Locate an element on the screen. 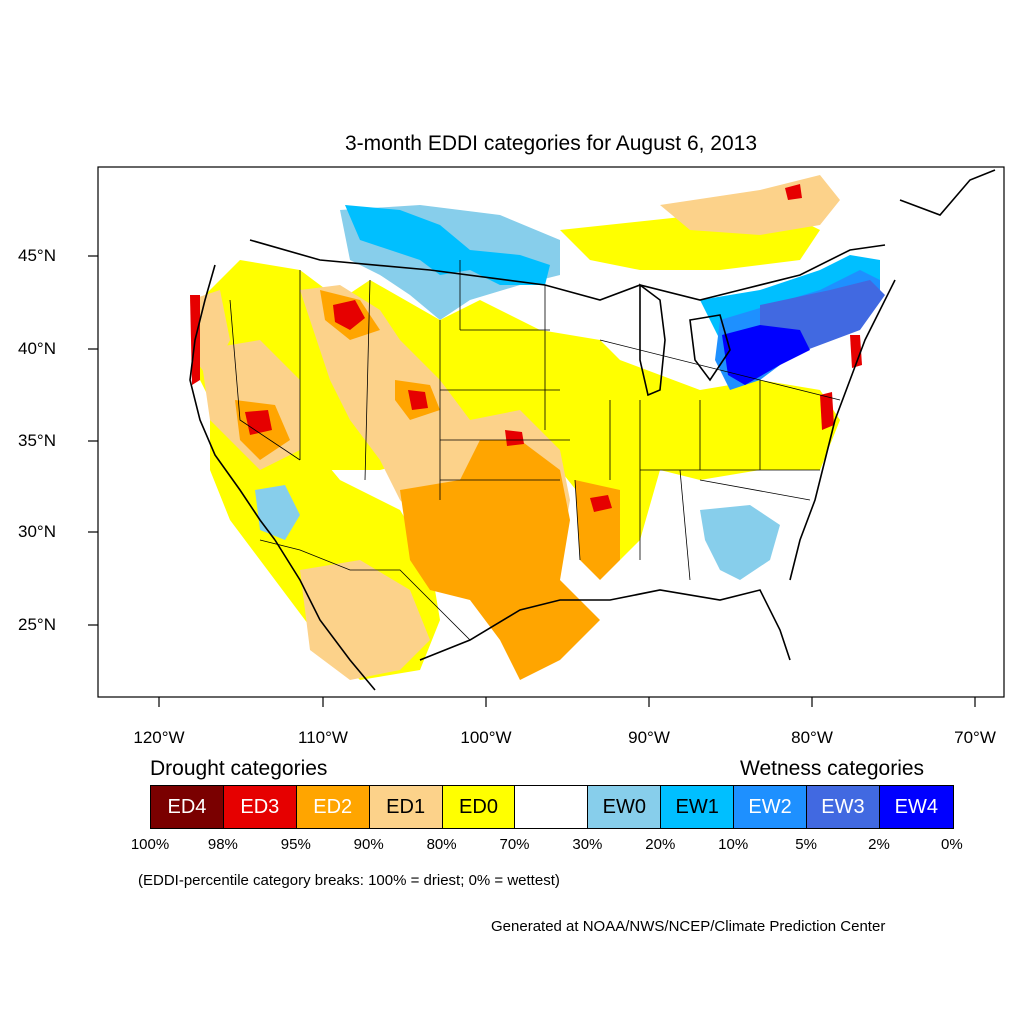  break-label: 30% is located at coordinates (587, 844).